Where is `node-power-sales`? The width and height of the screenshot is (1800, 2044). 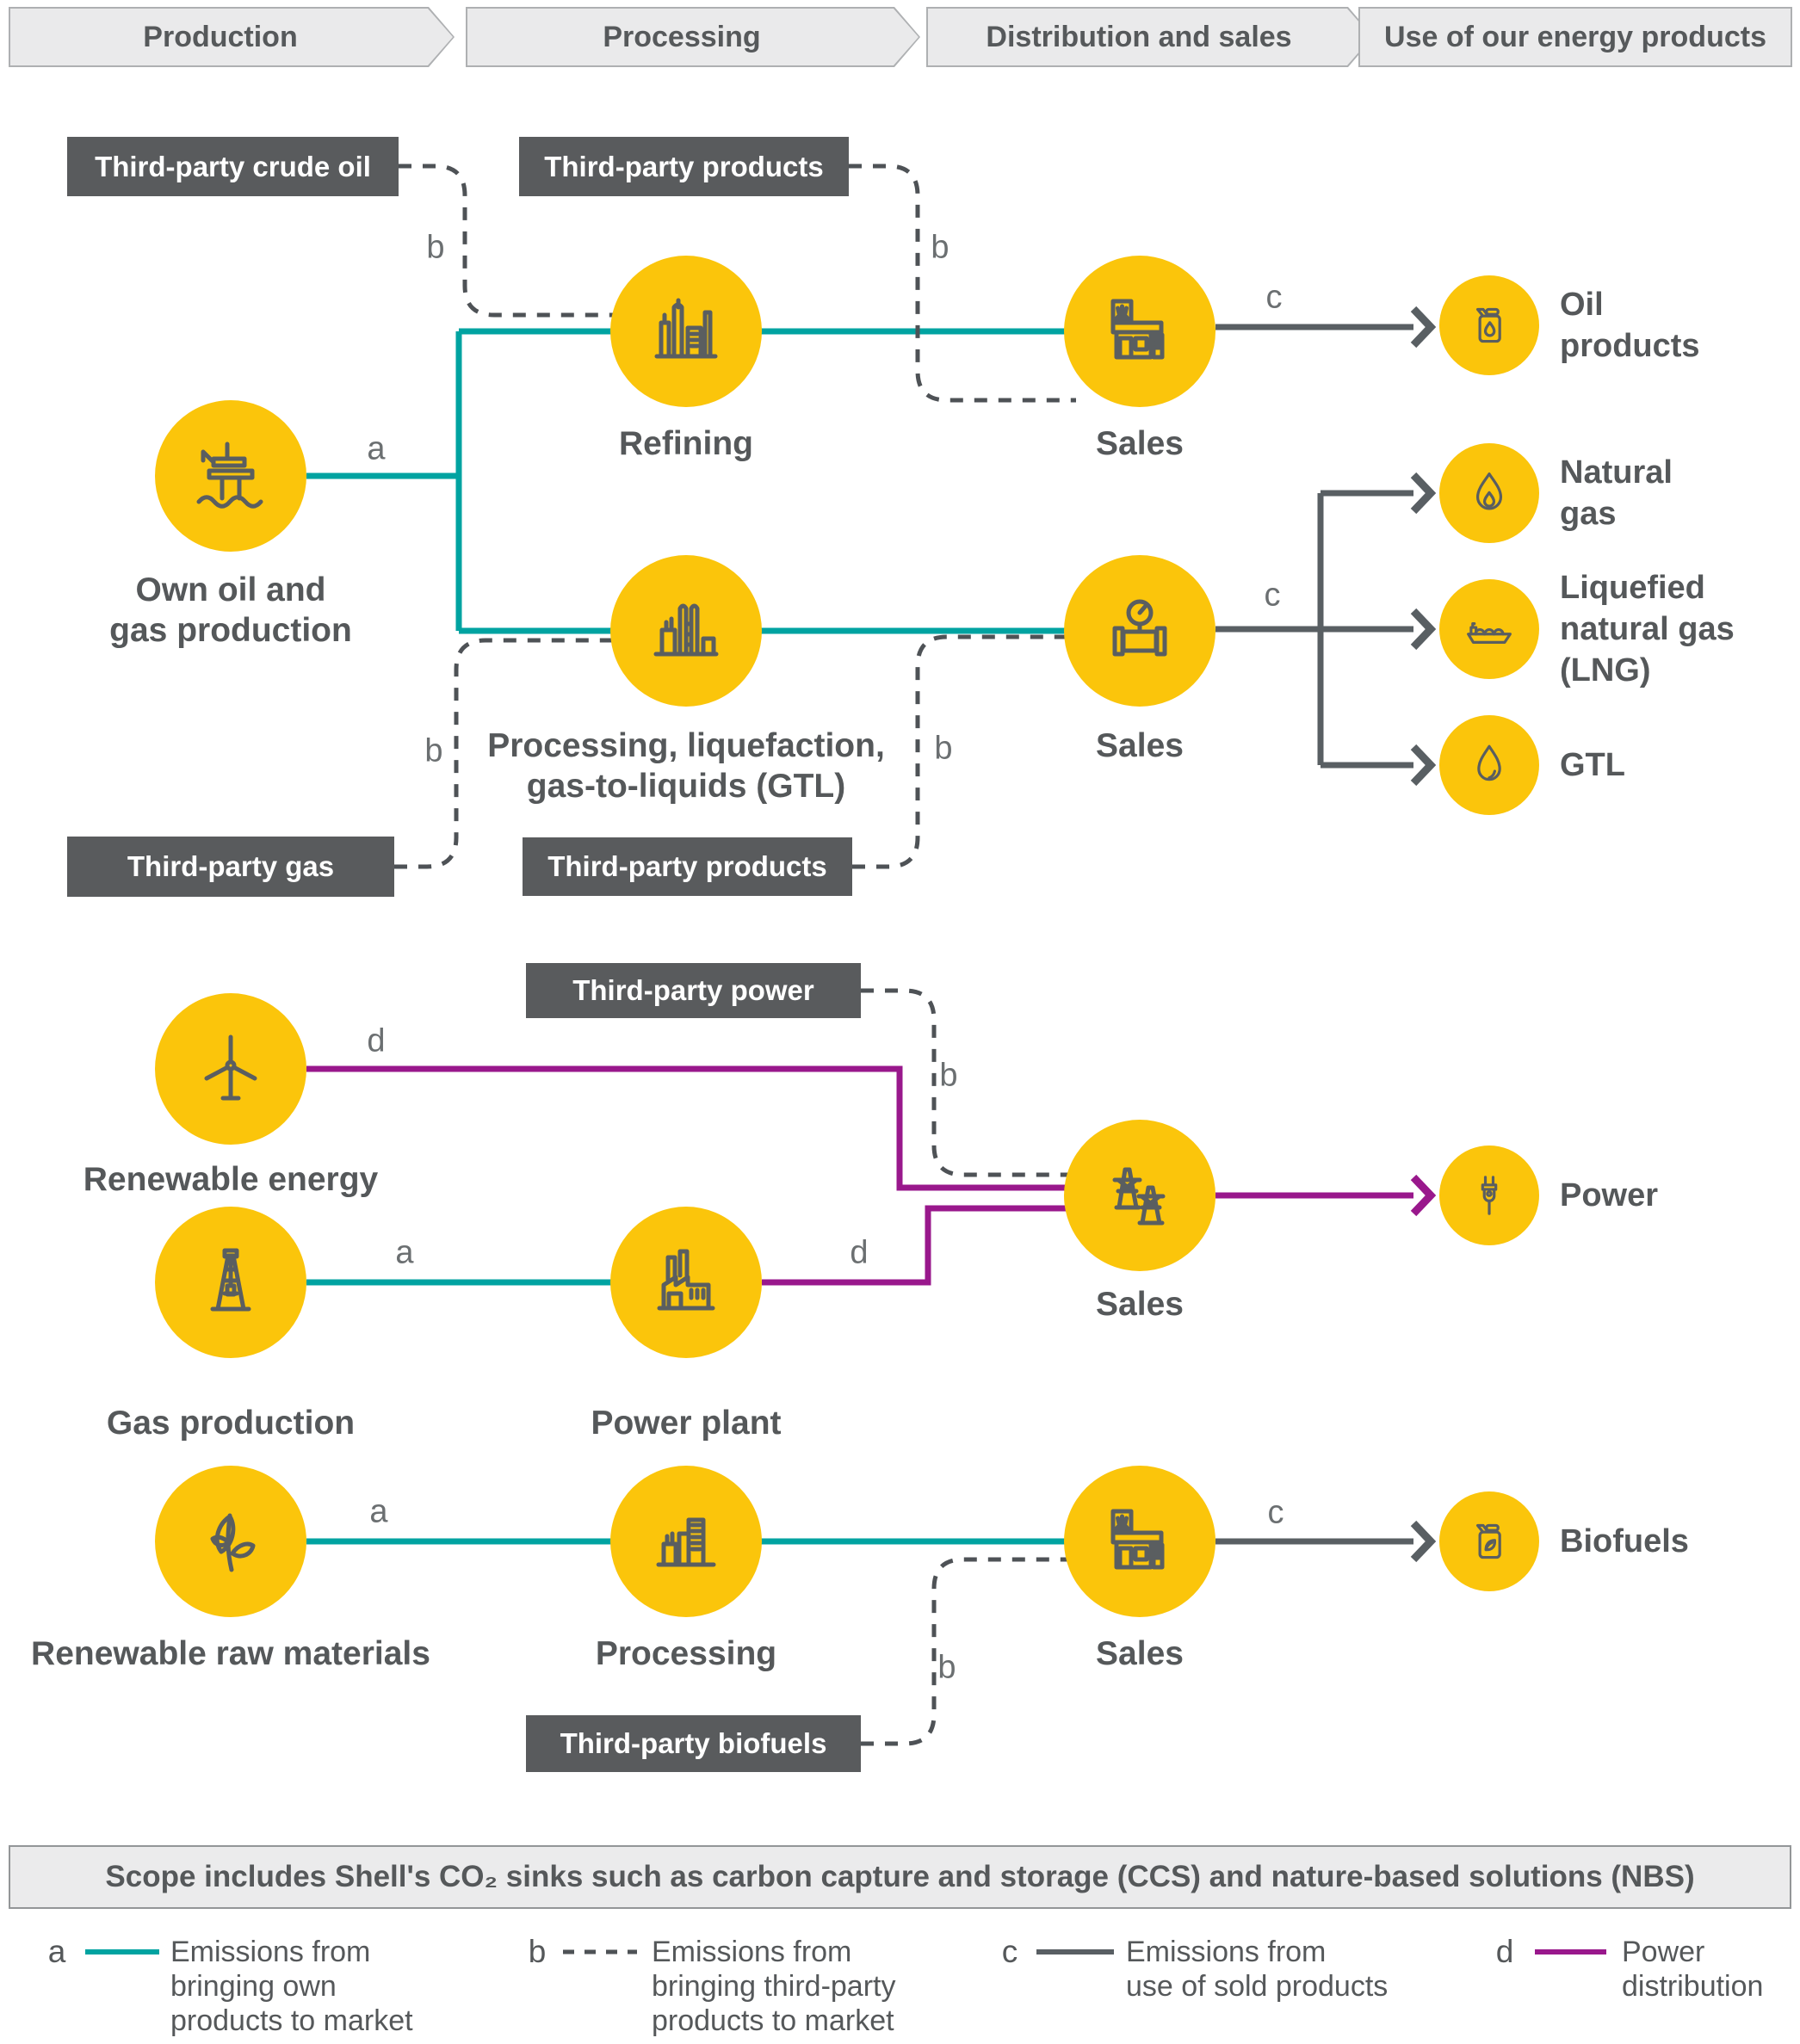
node-power-sales is located at coordinates (1139, 1195).